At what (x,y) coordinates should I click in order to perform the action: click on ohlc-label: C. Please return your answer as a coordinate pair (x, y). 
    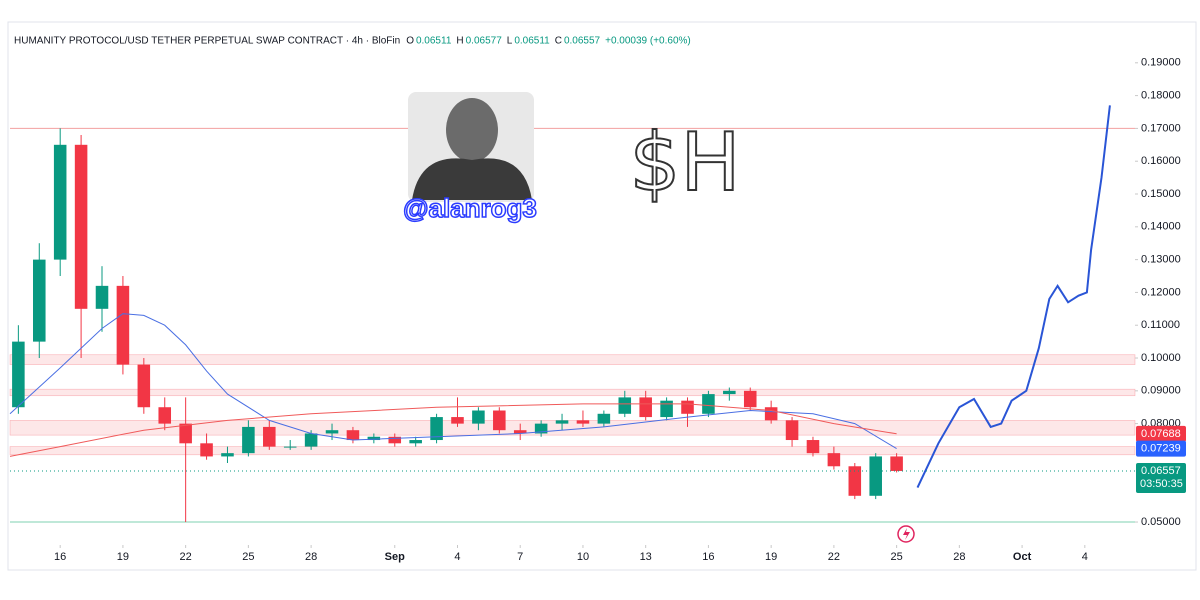
    Looking at the image, I should click on (558, 41).